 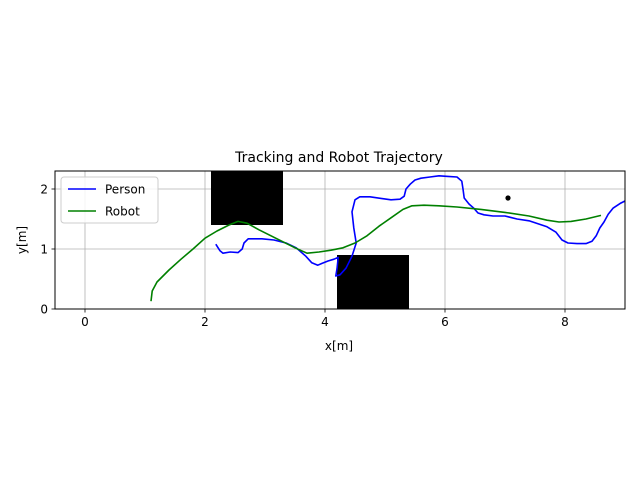 I want to click on x-tick-label: 2, so click(x=205, y=322).